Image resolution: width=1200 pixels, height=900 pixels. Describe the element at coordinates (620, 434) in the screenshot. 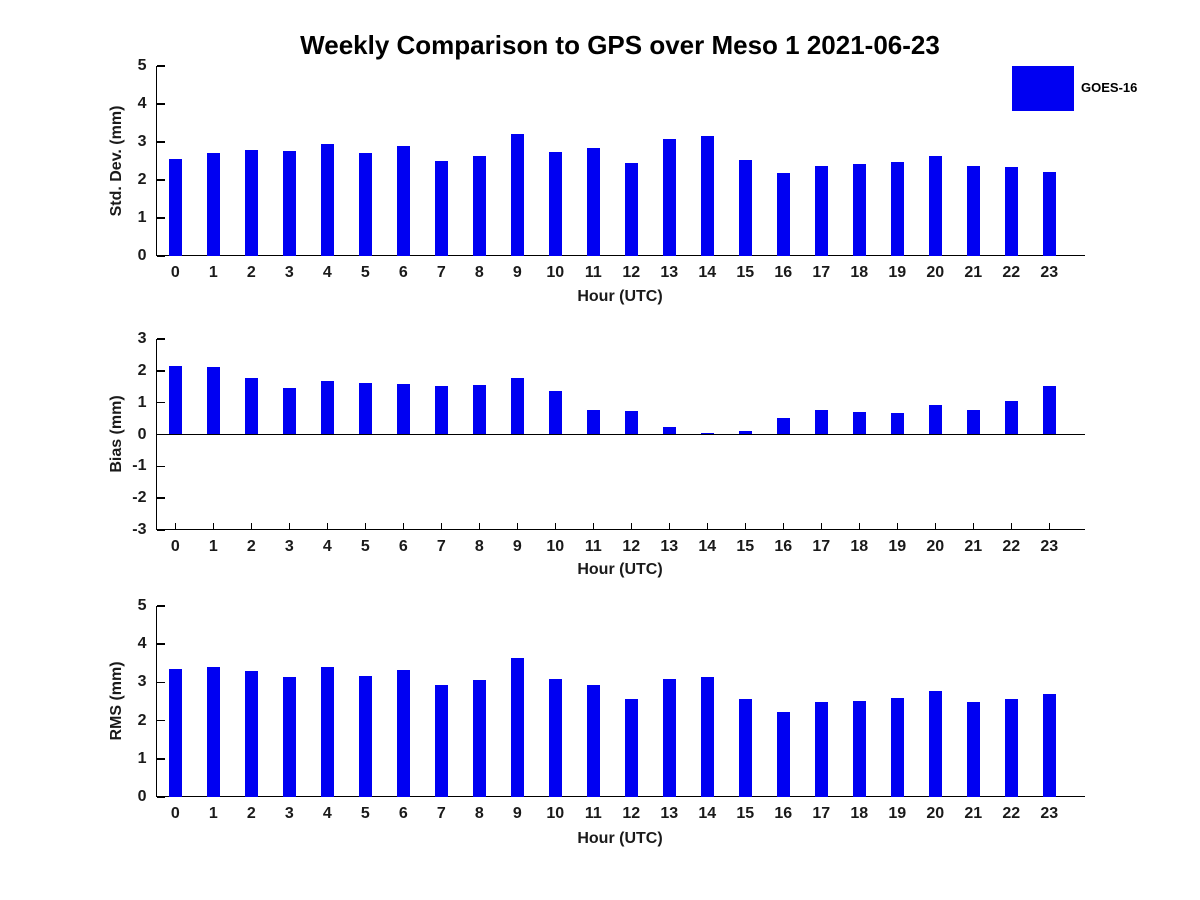

I see `zero-line` at that location.